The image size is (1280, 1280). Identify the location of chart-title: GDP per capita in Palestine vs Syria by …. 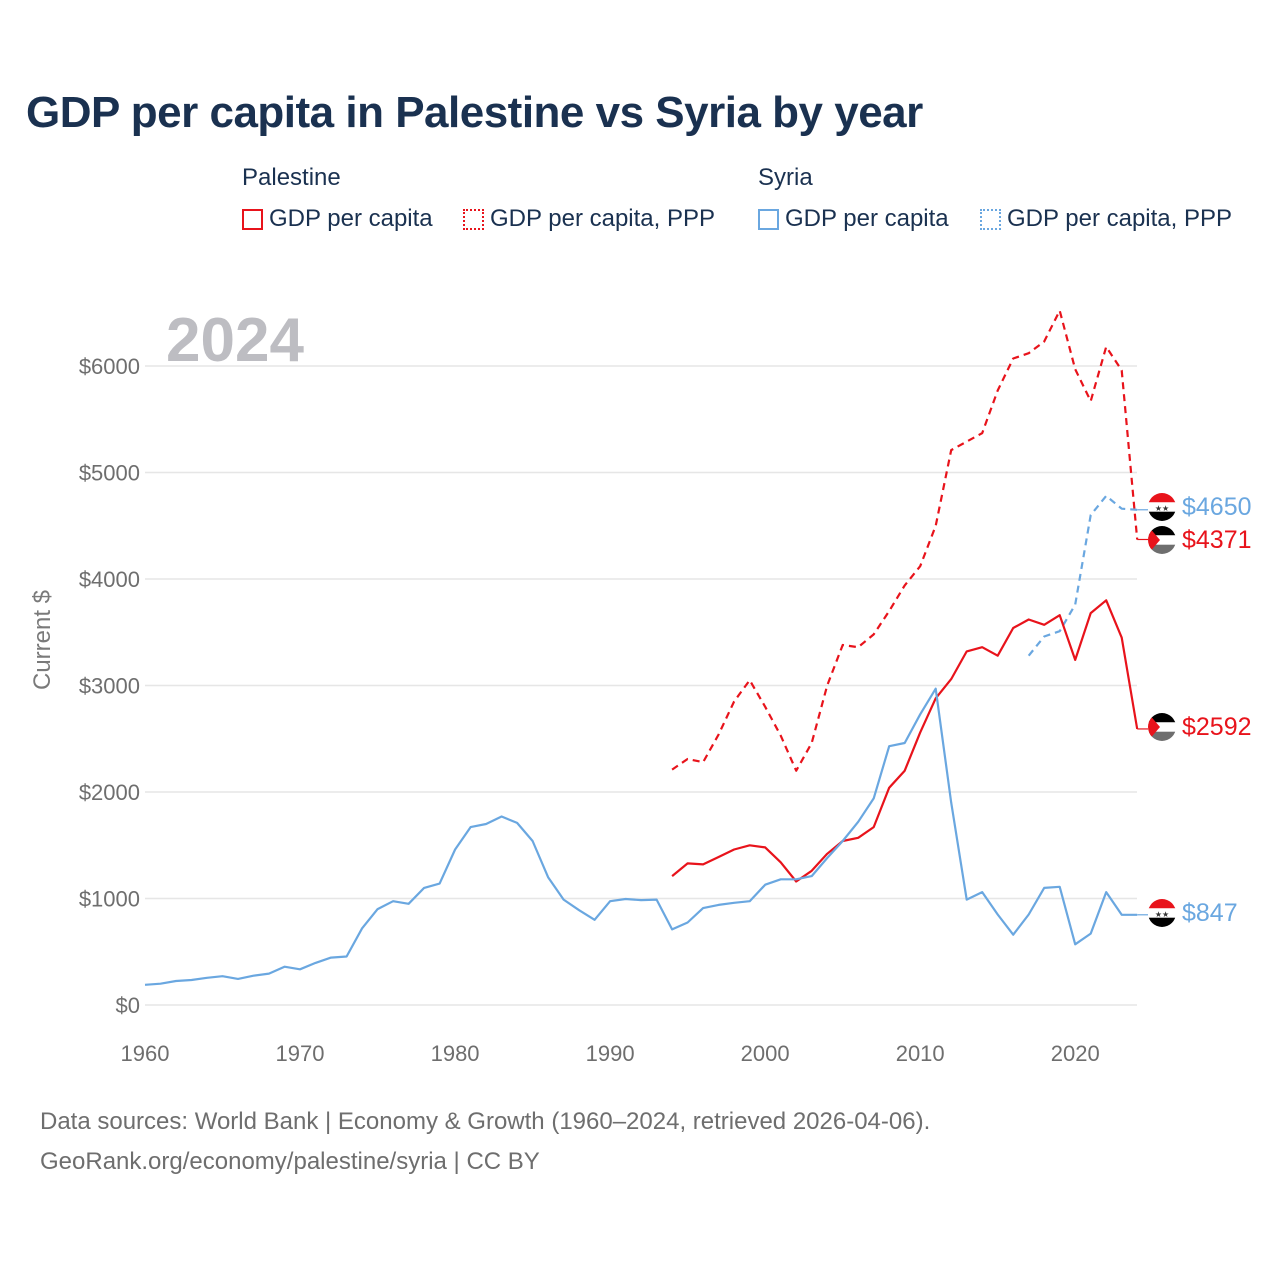
(474, 112).